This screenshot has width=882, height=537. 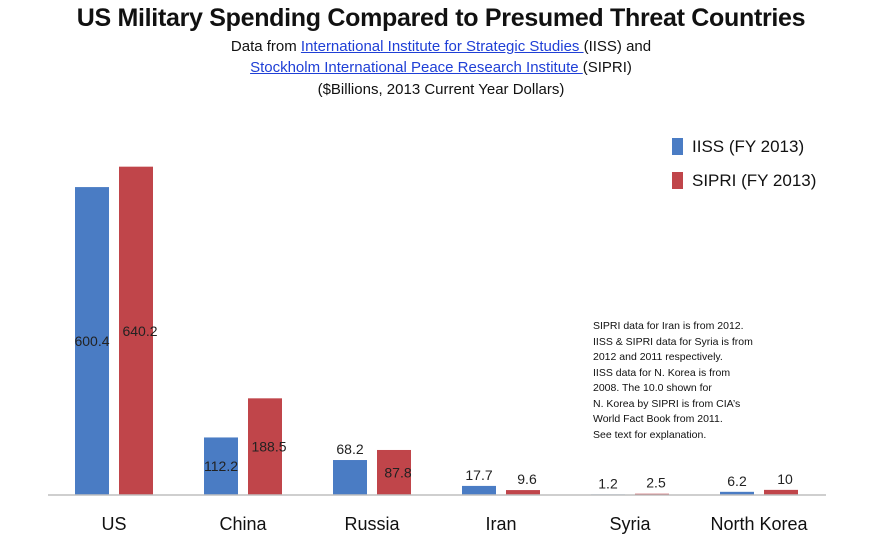 I want to click on category-label: China, so click(x=243, y=524).